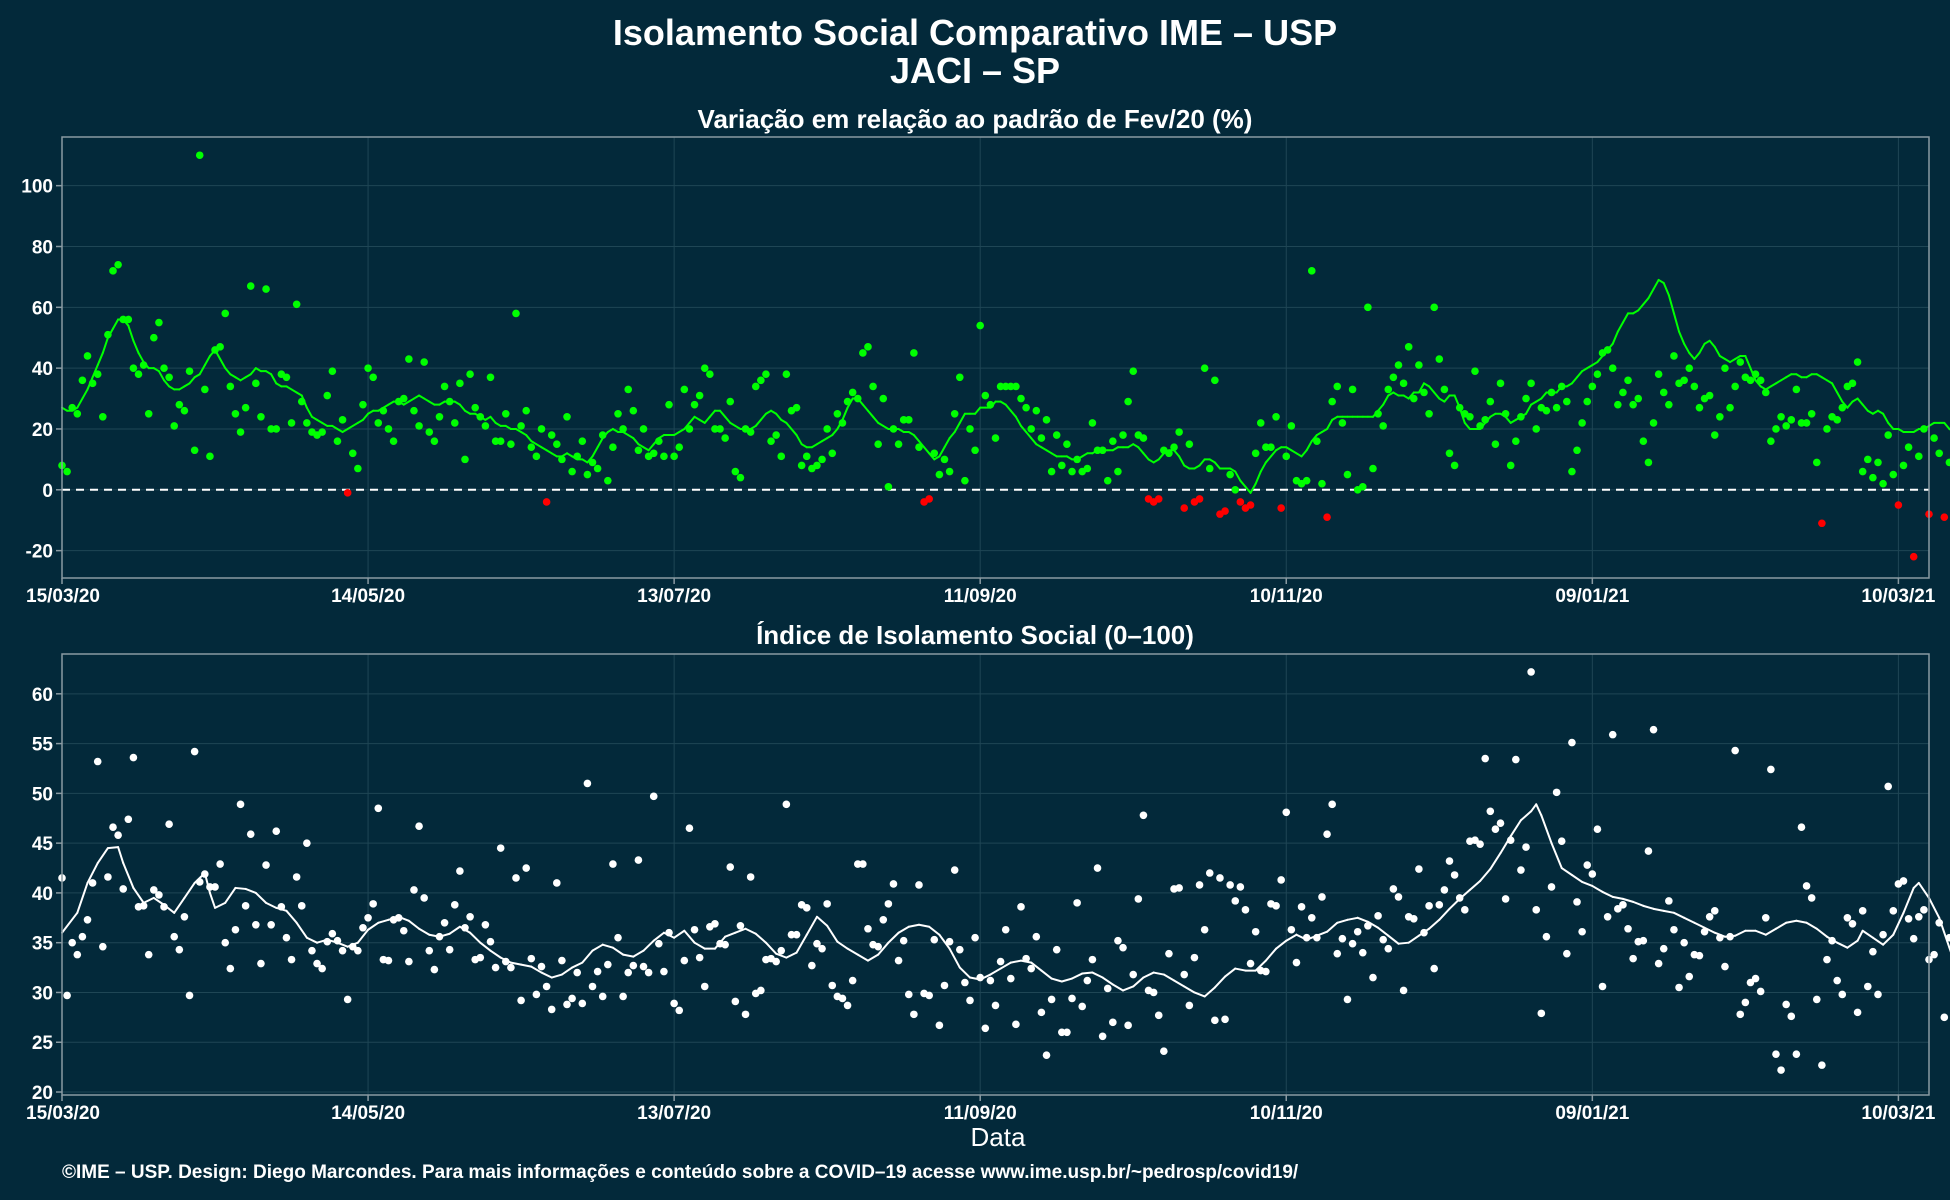 Image resolution: width=1950 pixels, height=1200 pixels. Describe the element at coordinates (1898, 1113) in the screenshot. I see `x-tick-label: 10/03/21` at that location.